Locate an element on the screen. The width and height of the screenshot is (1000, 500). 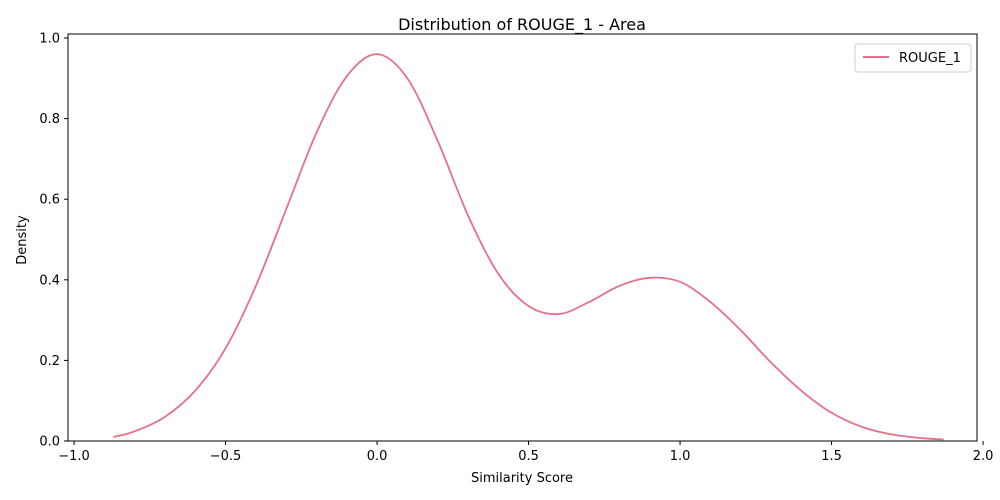
y-tick-label: 1.0 is located at coordinates (49, 39).